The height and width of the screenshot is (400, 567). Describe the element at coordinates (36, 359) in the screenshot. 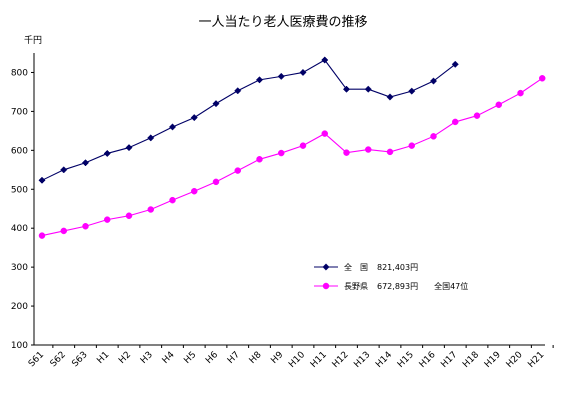

I see `x-tick-label: S61` at that location.